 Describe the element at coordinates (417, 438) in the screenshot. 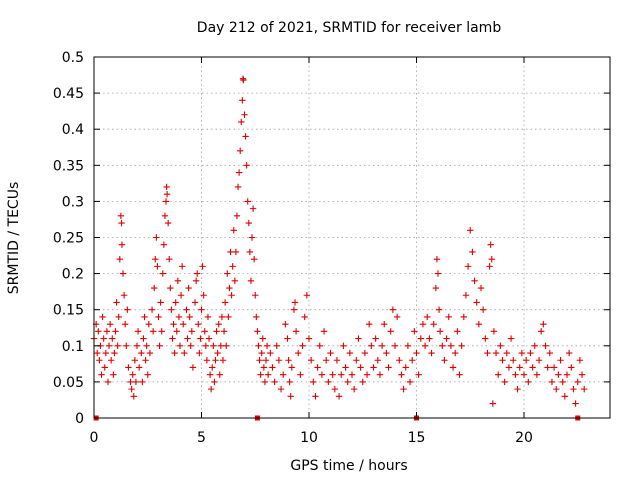

I see `x-tick-label: 15` at that location.